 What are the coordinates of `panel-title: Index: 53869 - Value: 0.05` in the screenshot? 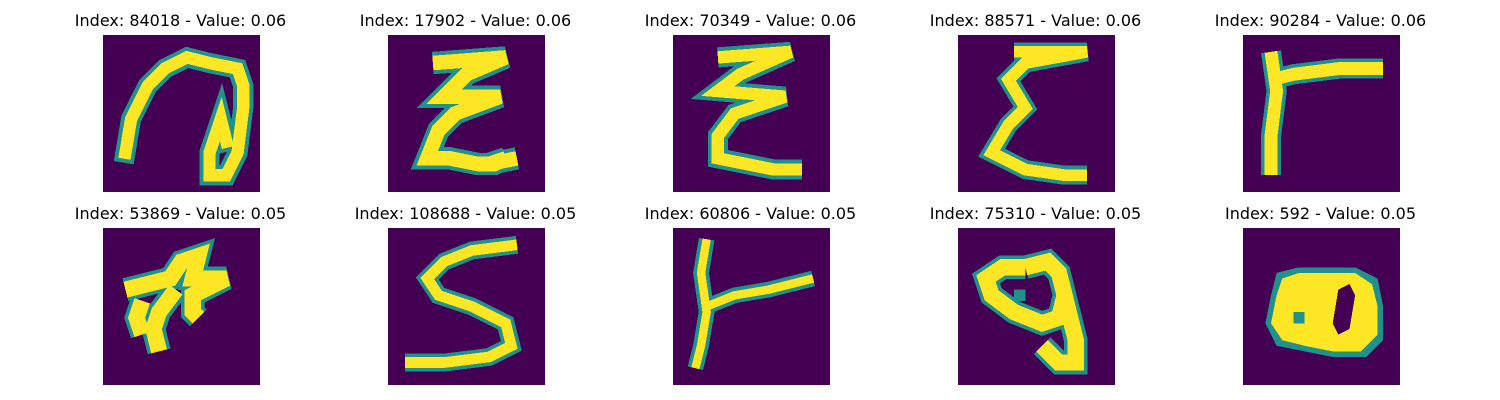 It's located at (180, 213).